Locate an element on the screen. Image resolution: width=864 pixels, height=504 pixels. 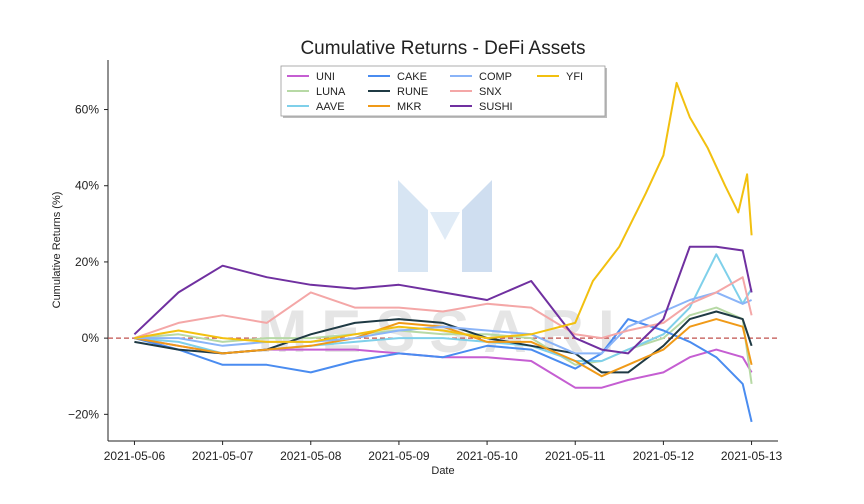
x-tick-label: 2021-05-07 is located at coordinates (223, 456).